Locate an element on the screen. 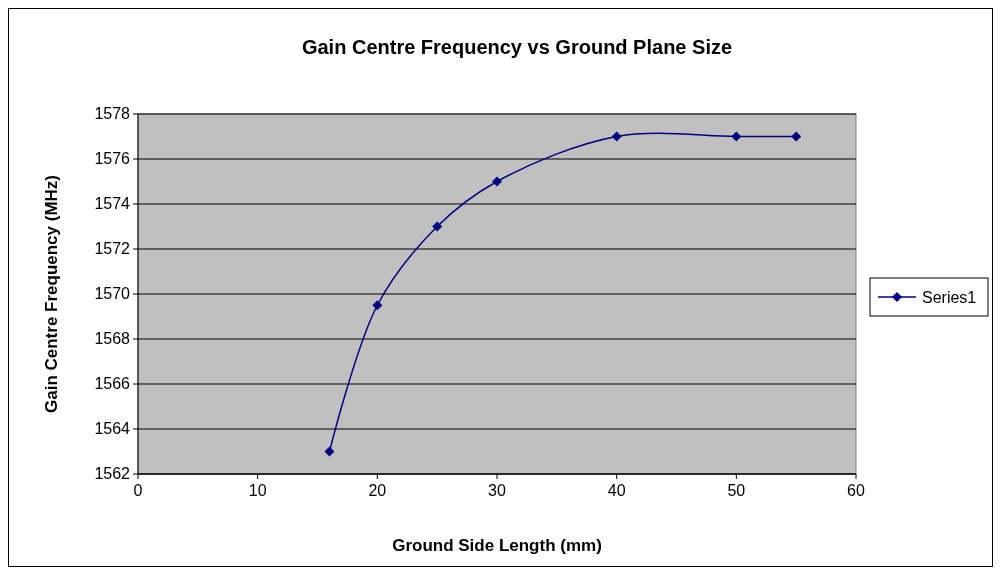 Image resolution: width=1001 pixels, height=575 pixels. y-tick-label: 1566 is located at coordinates (112, 383).